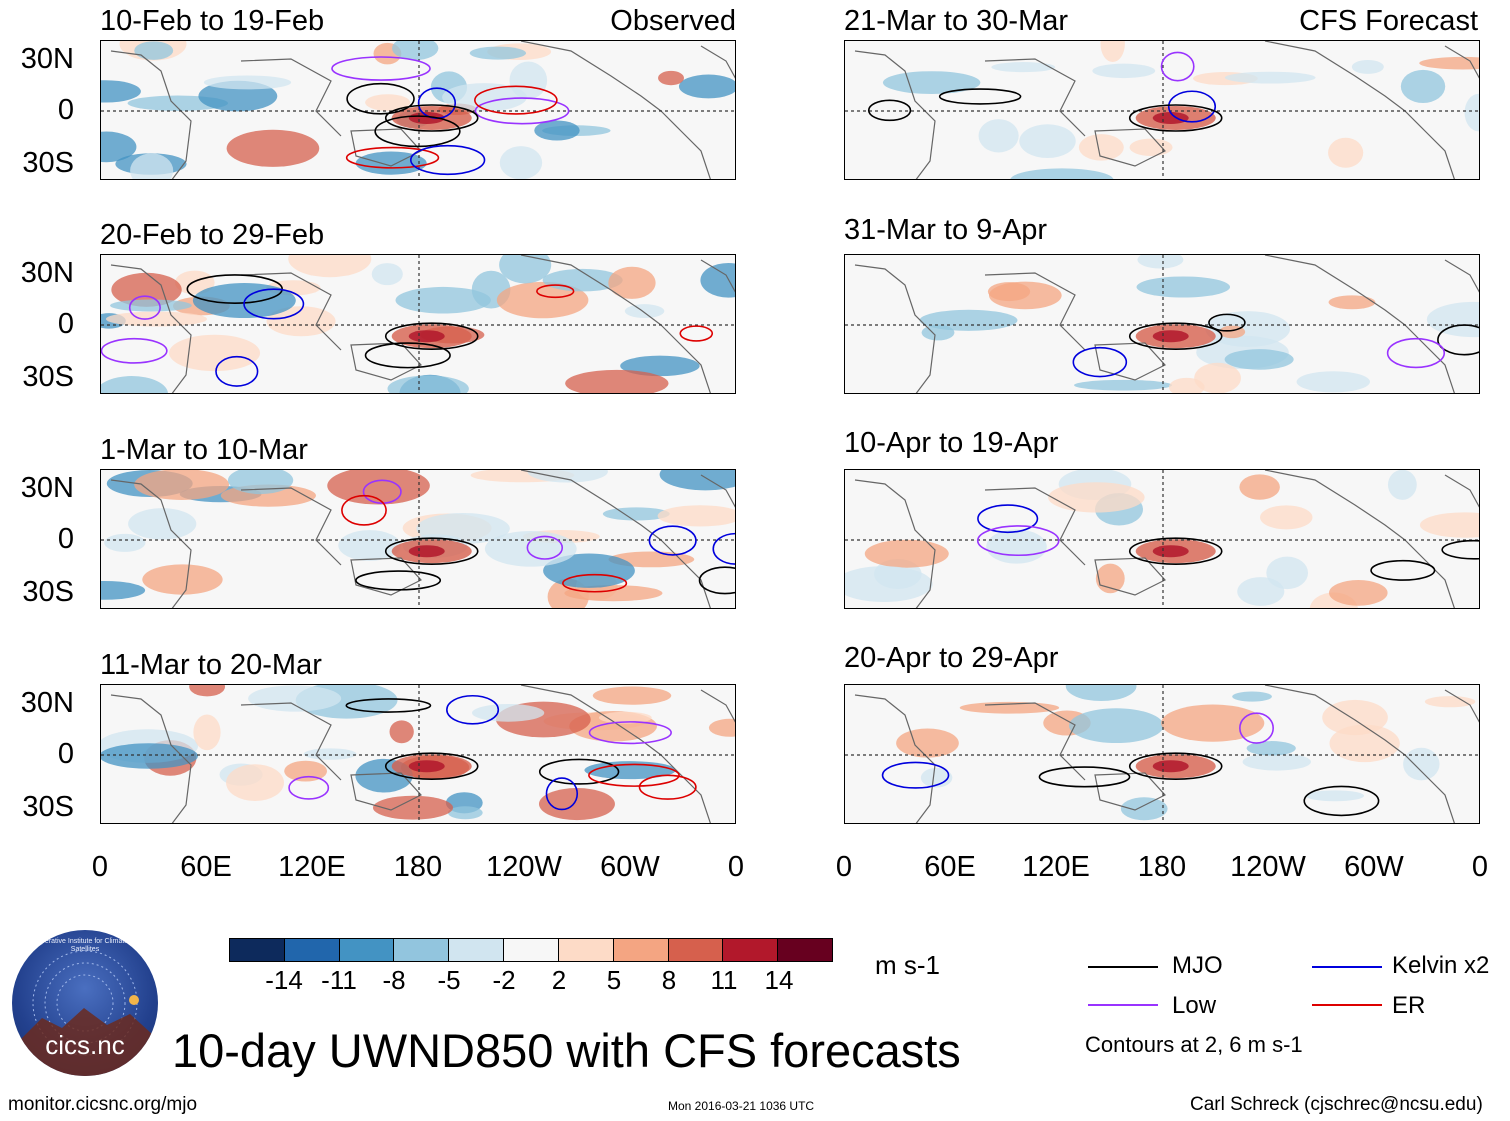  Describe the element at coordinates (673, 21) in the screenshot. I see `observed-label: Observed` at that location.